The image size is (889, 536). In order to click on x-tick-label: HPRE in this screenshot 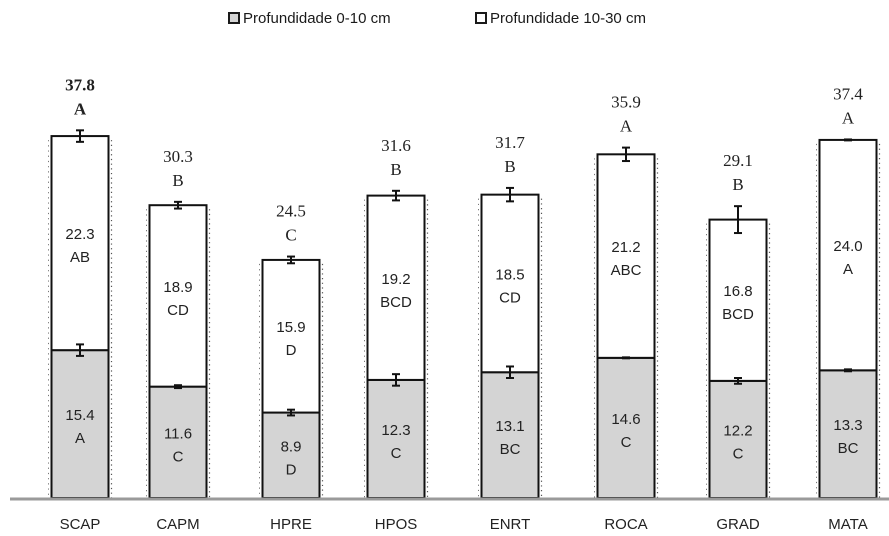, I will do `click(291, 524)`.